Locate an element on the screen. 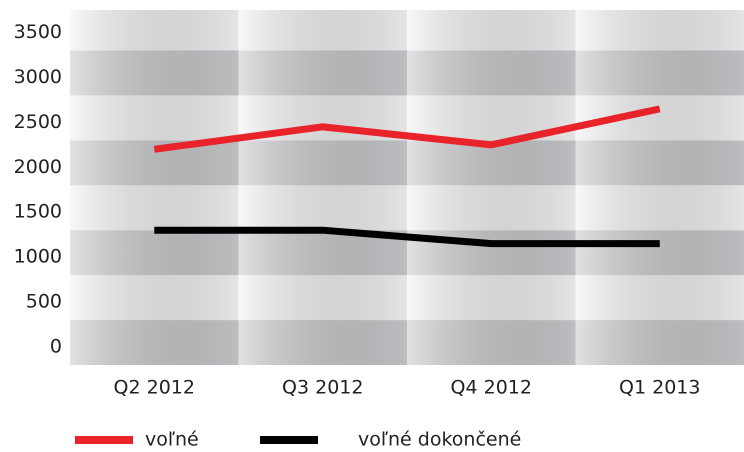  y-tick-label: 2000 is located at coordinates (38, 167).